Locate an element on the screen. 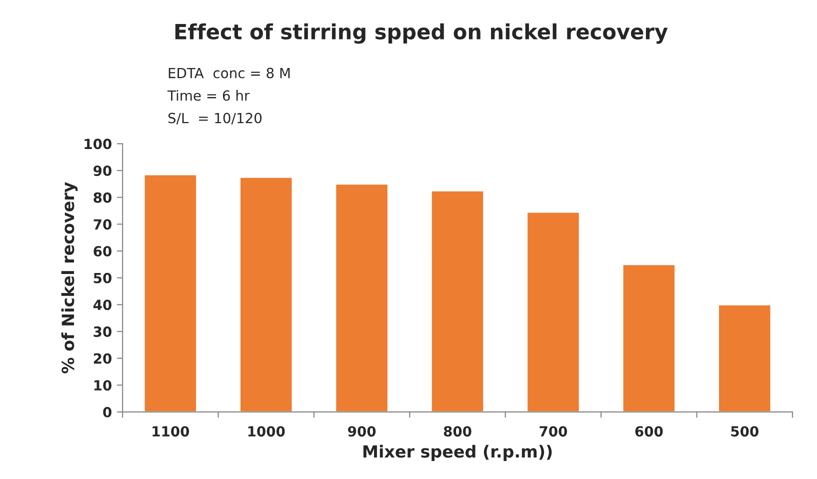  y-tick-label: 70 is located at coordinates (103, 224).